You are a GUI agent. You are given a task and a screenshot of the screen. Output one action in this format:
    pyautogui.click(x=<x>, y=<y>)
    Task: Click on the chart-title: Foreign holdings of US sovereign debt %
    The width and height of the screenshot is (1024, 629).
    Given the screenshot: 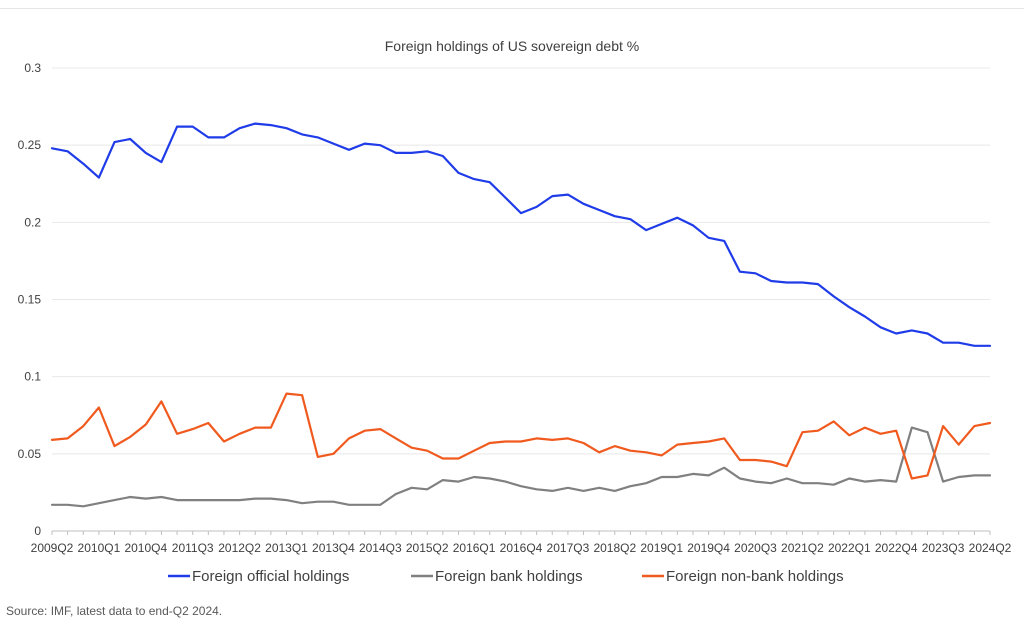 What is the action you would take?
    pyautogui.click(x=512, y=46)
    